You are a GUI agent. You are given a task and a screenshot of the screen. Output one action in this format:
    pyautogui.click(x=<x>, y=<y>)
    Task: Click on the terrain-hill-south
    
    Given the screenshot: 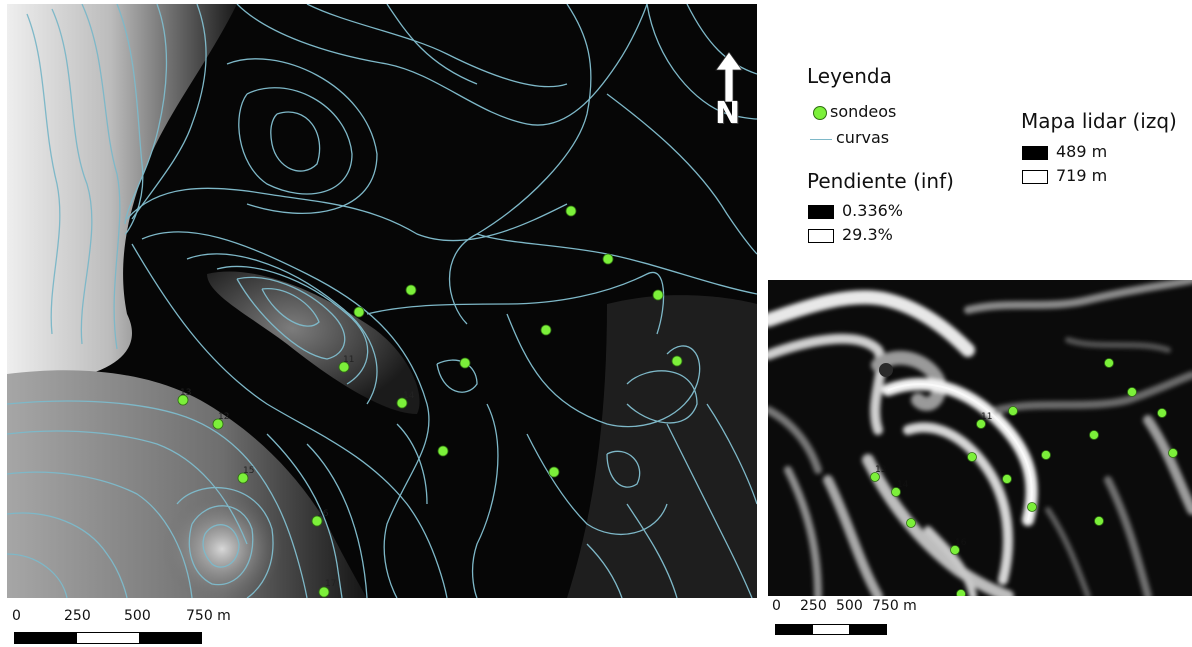 What is the action you would take?
    pyautogui.click(x=222, y=546)
    